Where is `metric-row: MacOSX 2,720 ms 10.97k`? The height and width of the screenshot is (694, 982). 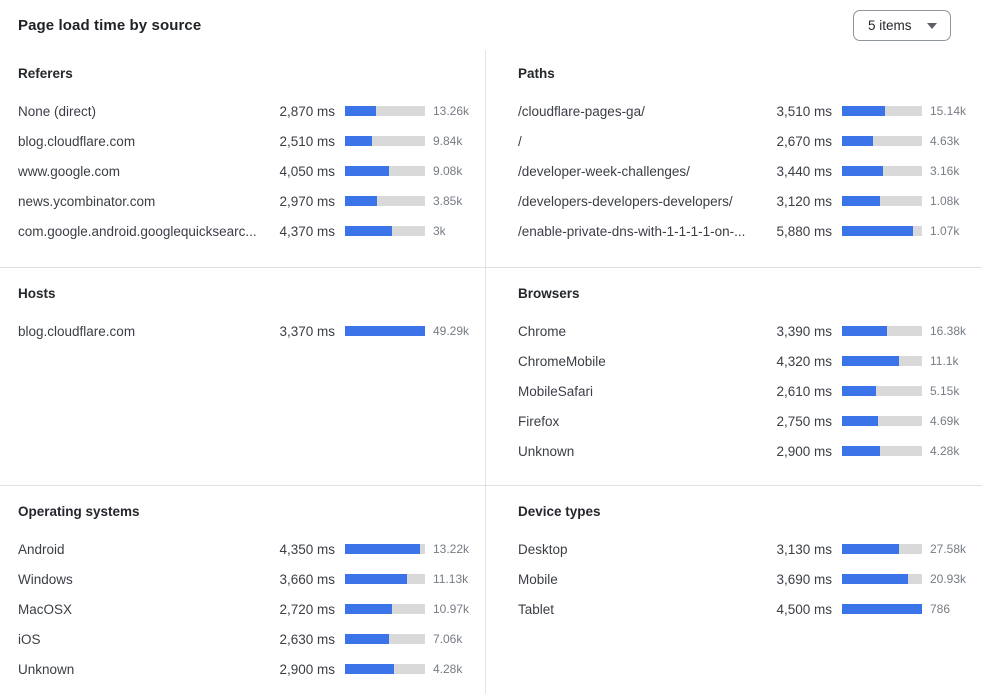 metric-row: MacOSX 2,720 ms 10.97k is located at coordinates (247, 609).